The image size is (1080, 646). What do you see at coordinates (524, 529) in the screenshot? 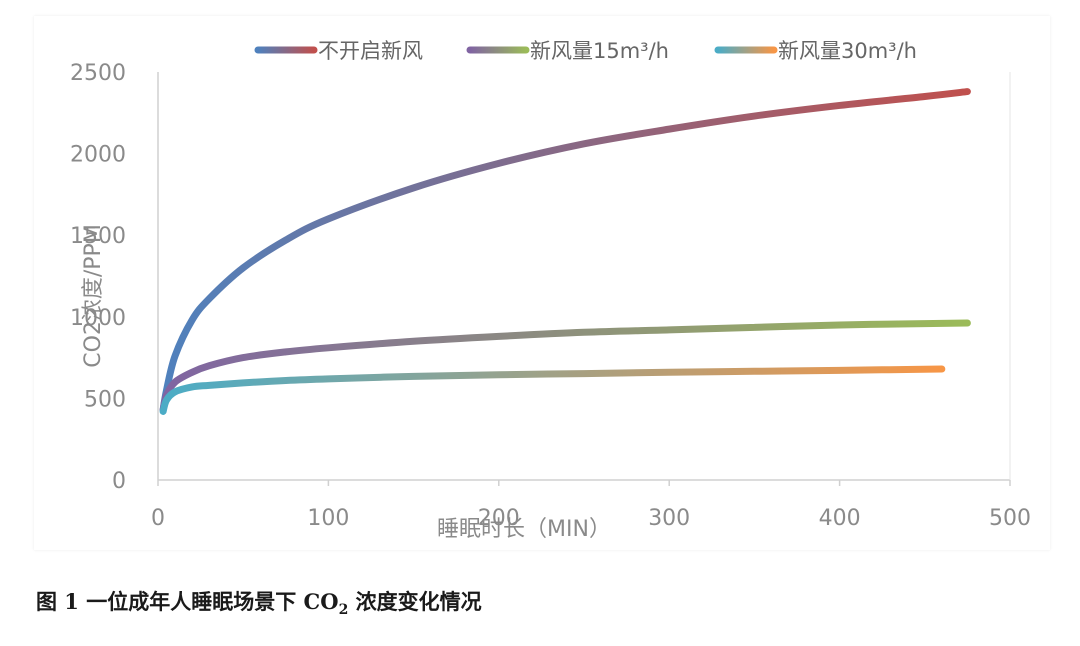
I see `x-axis-title: 睡眠时长（MIN）` at bounding box center [524, 529].